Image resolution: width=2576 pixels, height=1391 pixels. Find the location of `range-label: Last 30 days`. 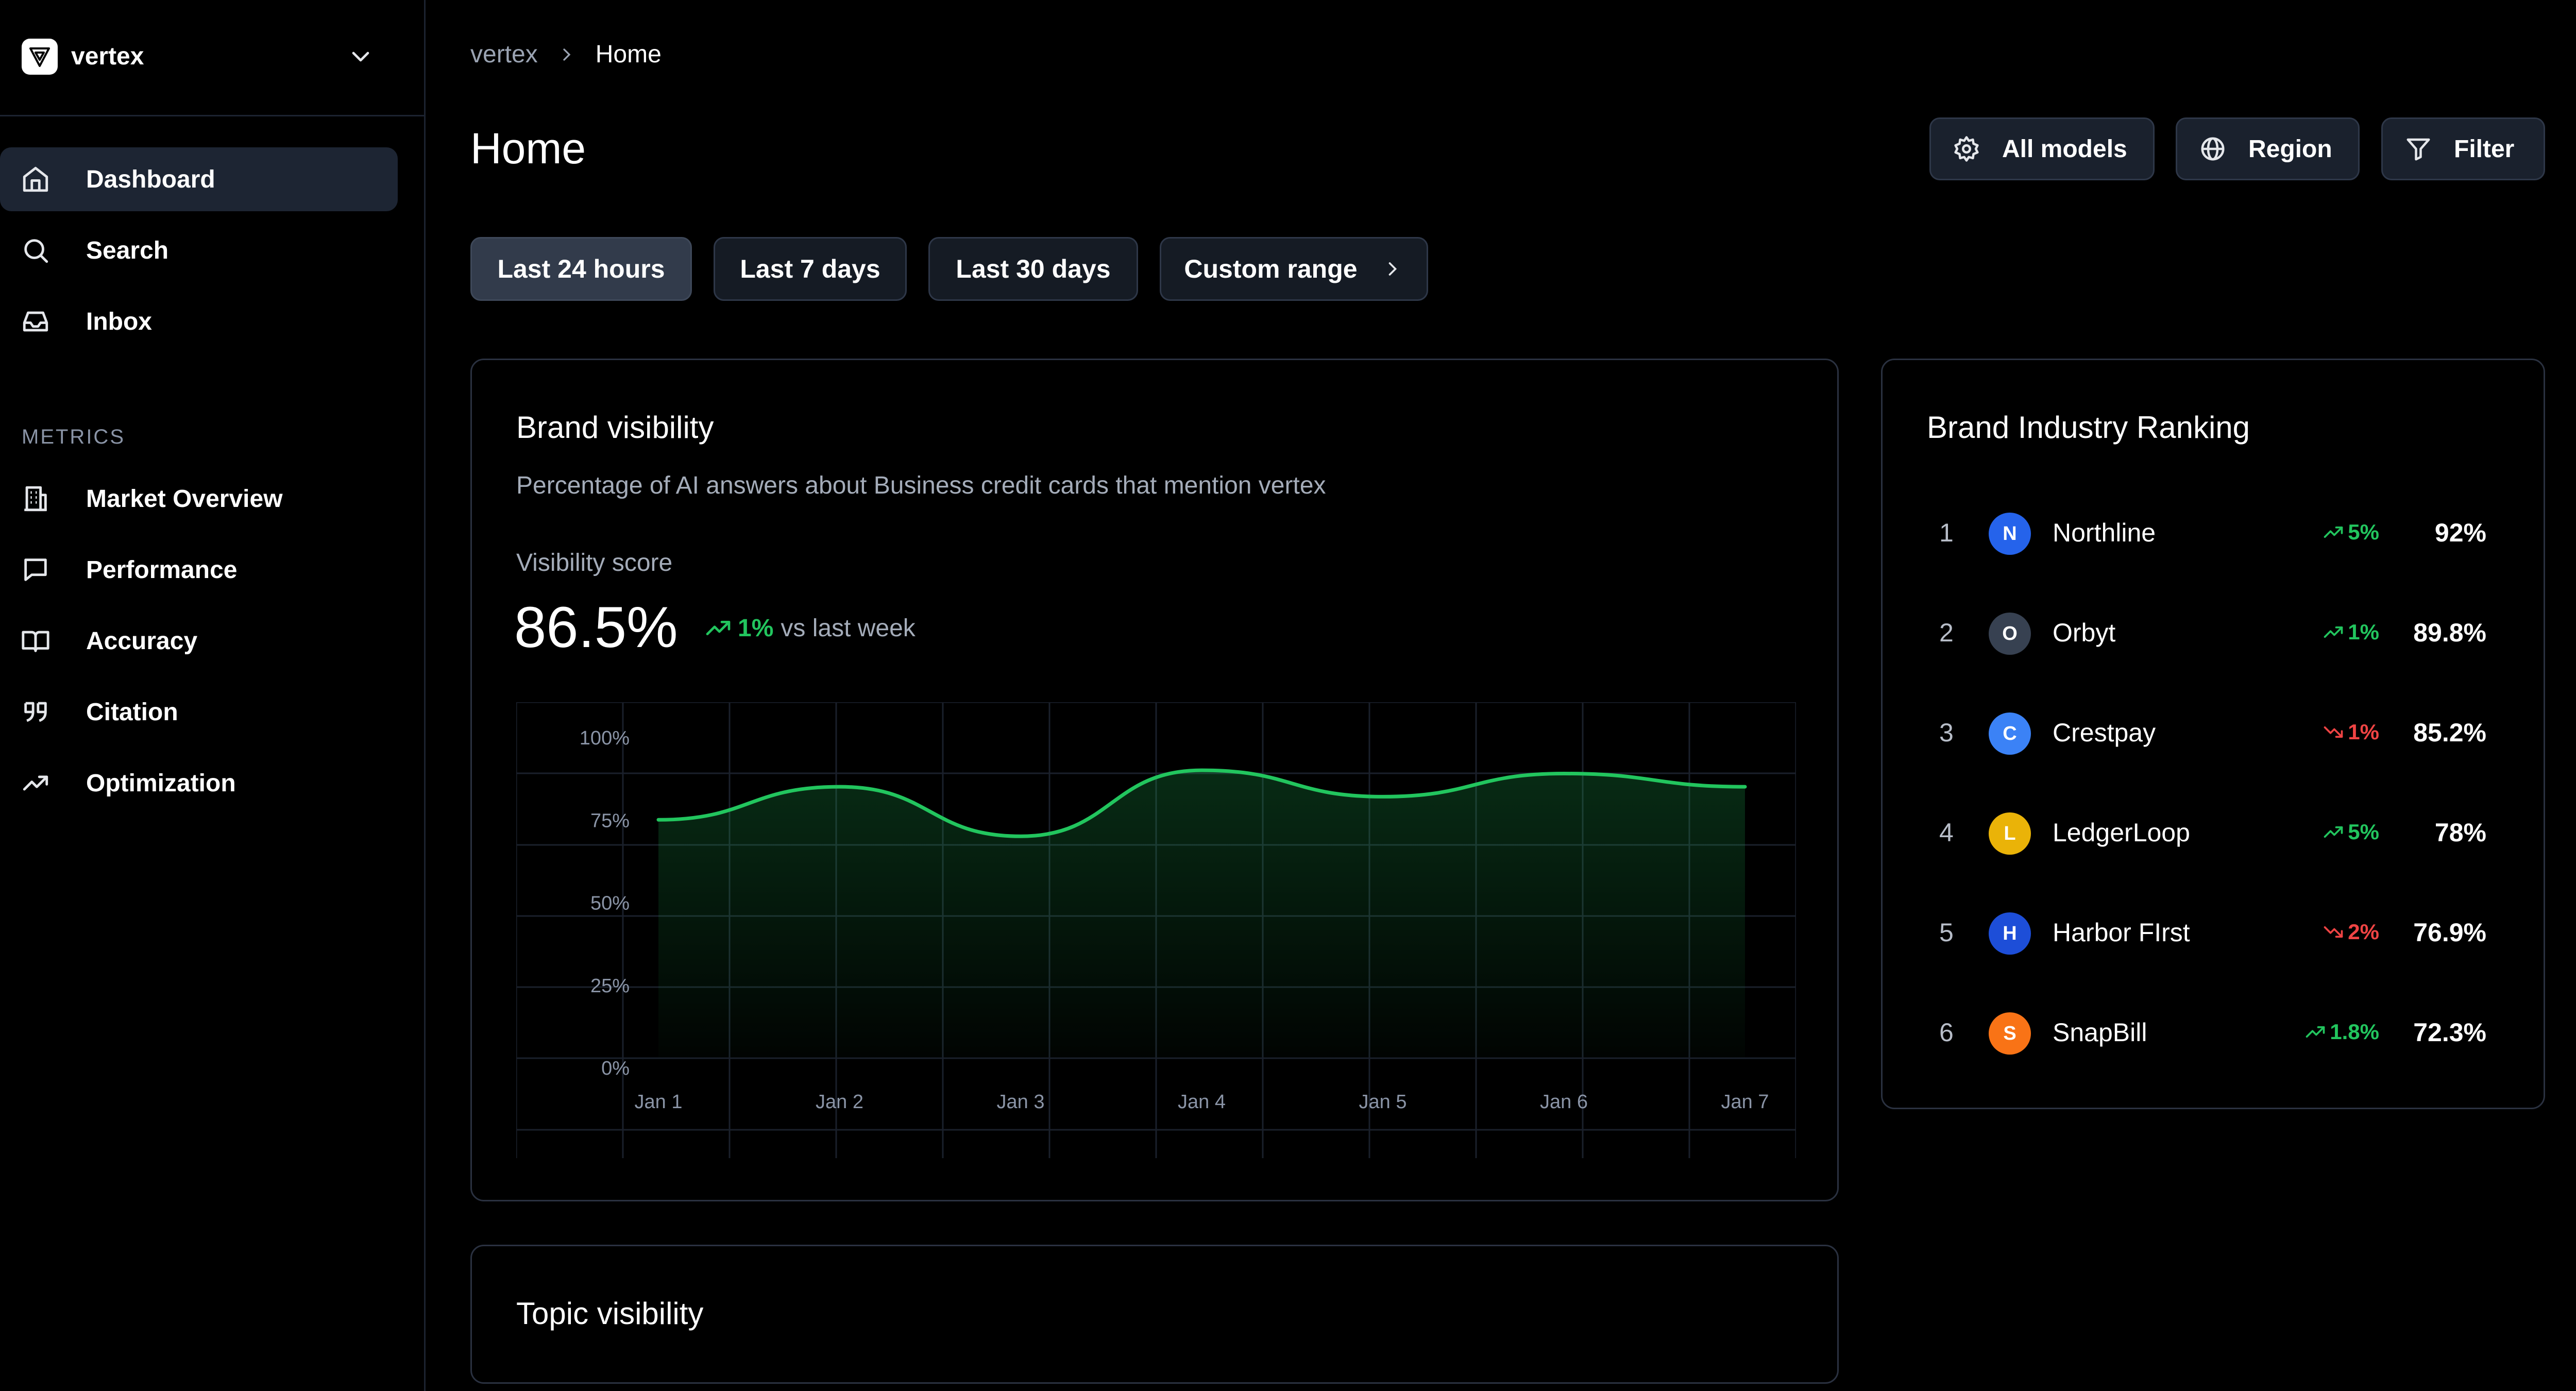

range-label: Last 30 days is located at coordinates (1033, 269).